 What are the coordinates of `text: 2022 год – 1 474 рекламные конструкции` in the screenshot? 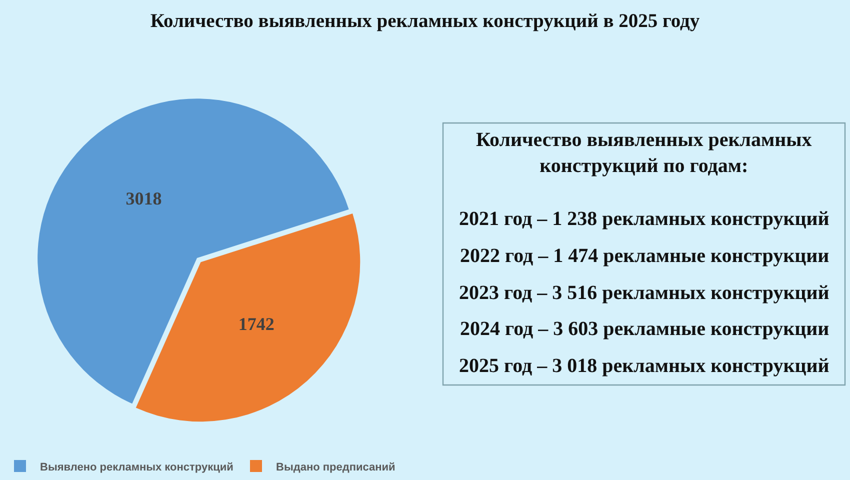 It's located at (645, 256).